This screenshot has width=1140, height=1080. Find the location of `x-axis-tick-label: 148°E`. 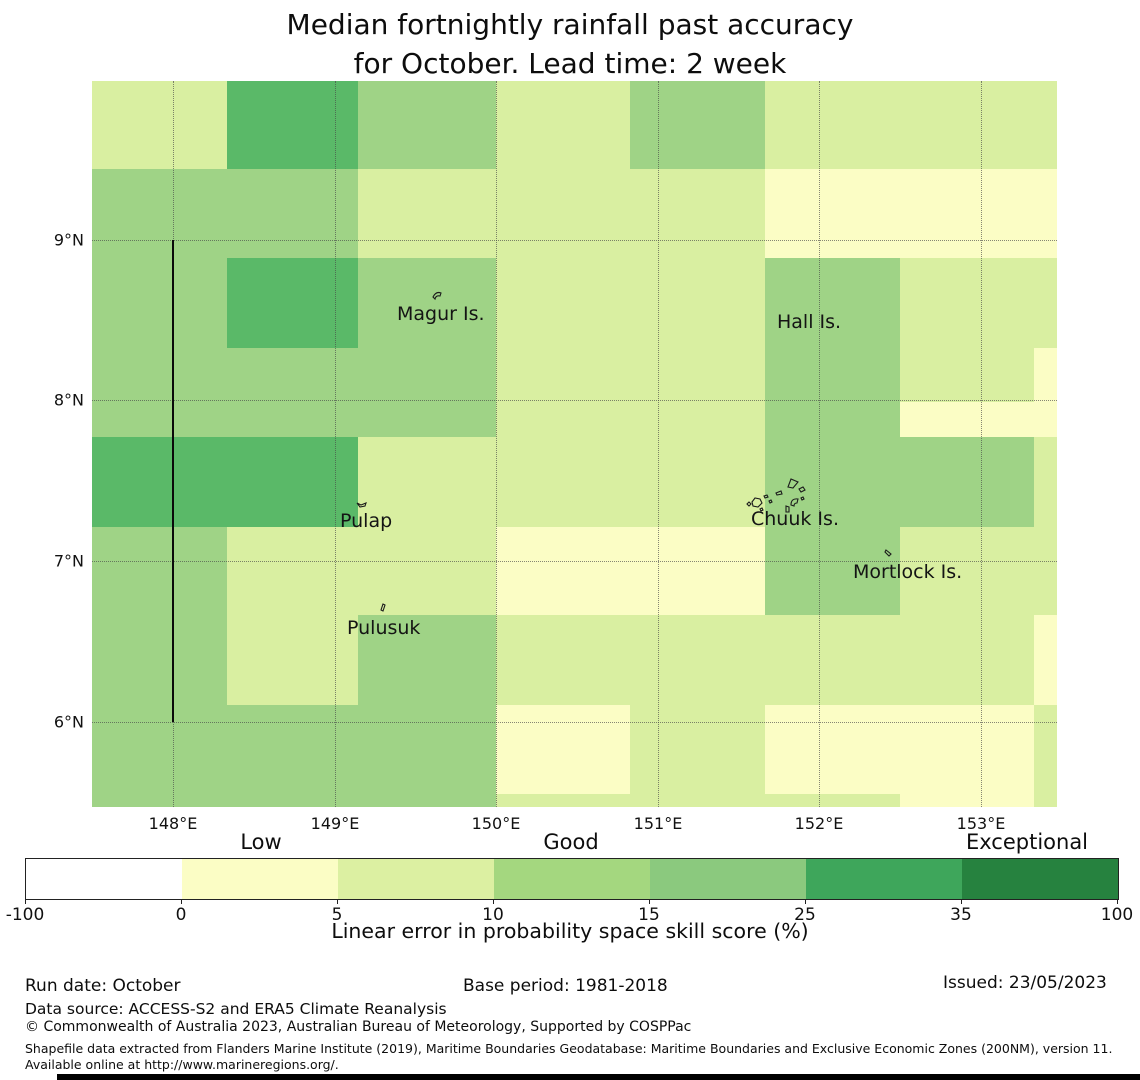

x-axis-tick-label: 148°E is located at coordinates (173, 823).